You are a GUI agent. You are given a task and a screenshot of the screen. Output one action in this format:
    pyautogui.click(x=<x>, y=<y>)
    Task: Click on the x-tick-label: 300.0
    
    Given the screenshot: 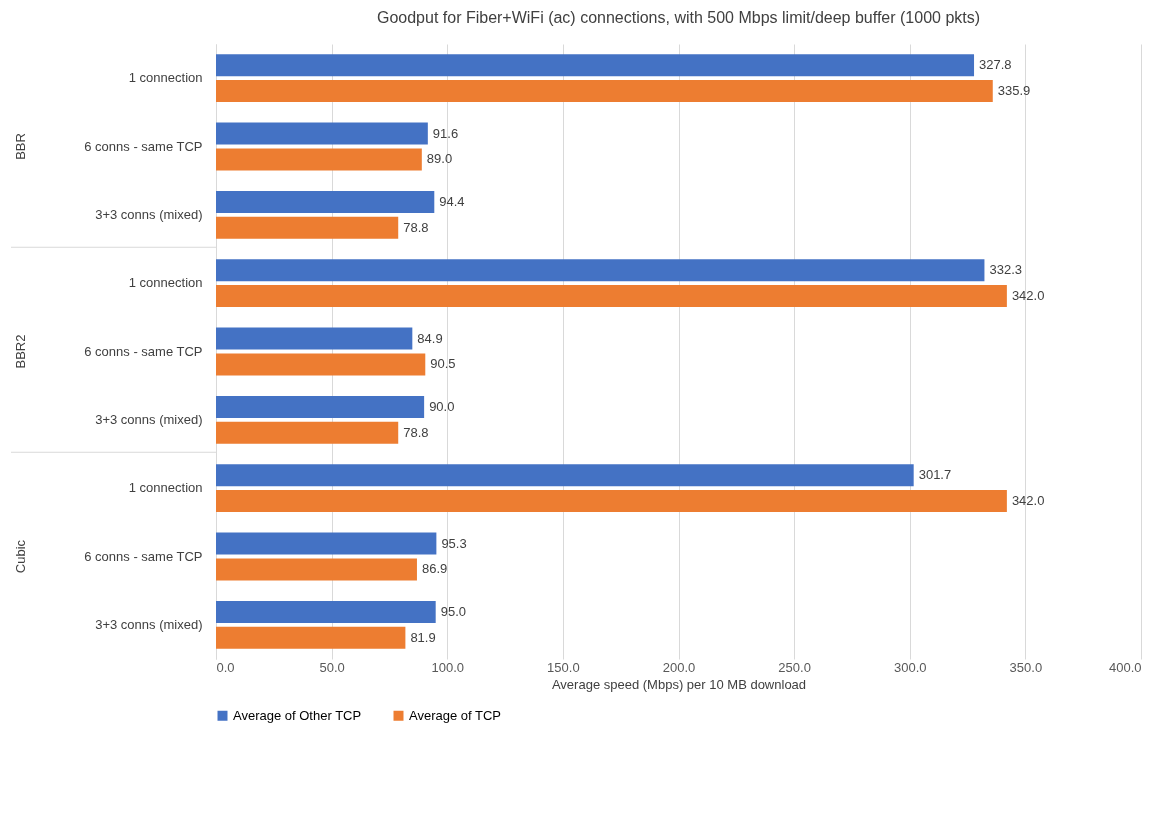 What is the action you would take?
    pyautogui.click(x=910, y=667)
    